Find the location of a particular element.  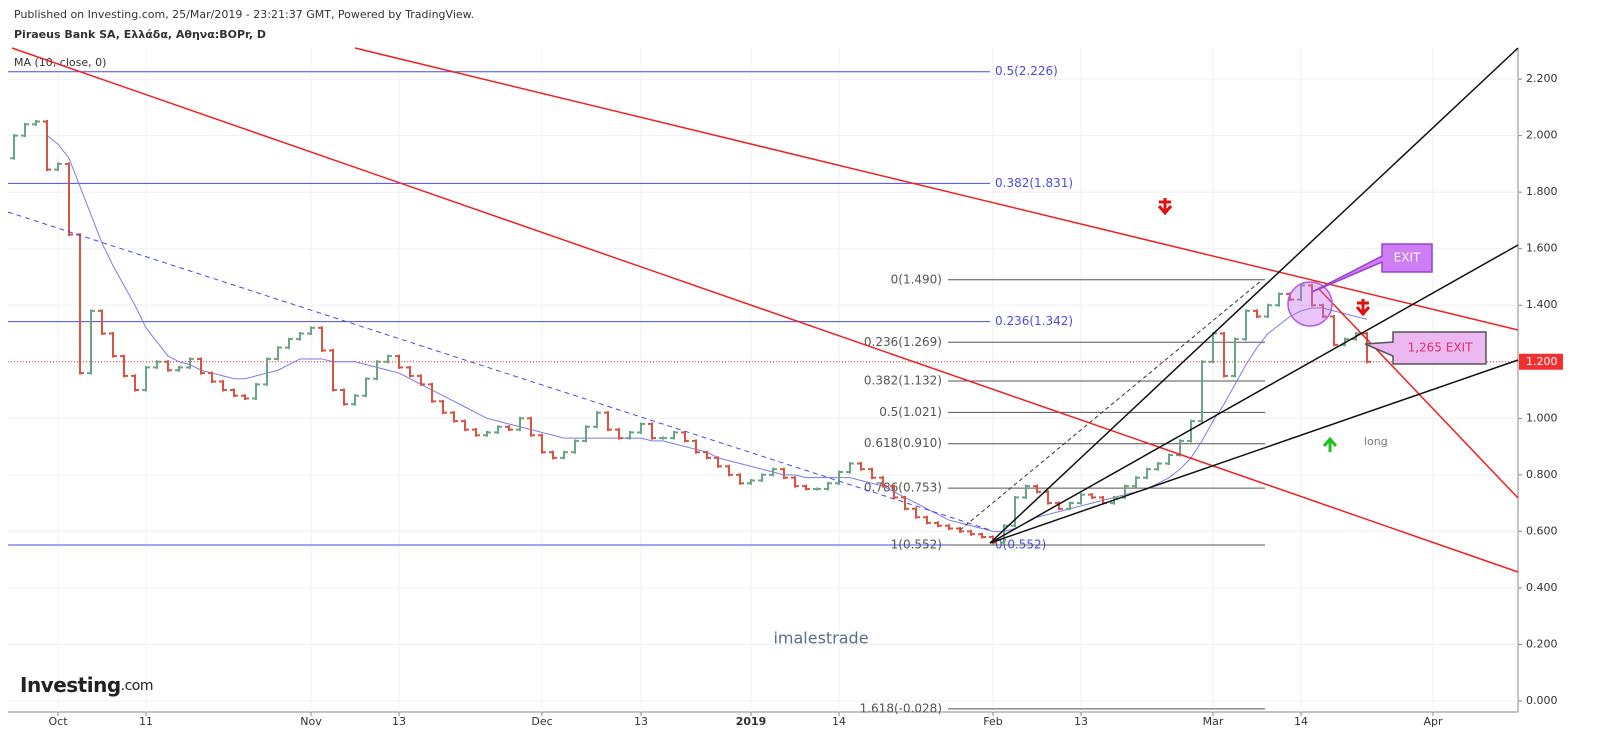

fib-label: 1(0.552) is located at coordinates (916, 544).